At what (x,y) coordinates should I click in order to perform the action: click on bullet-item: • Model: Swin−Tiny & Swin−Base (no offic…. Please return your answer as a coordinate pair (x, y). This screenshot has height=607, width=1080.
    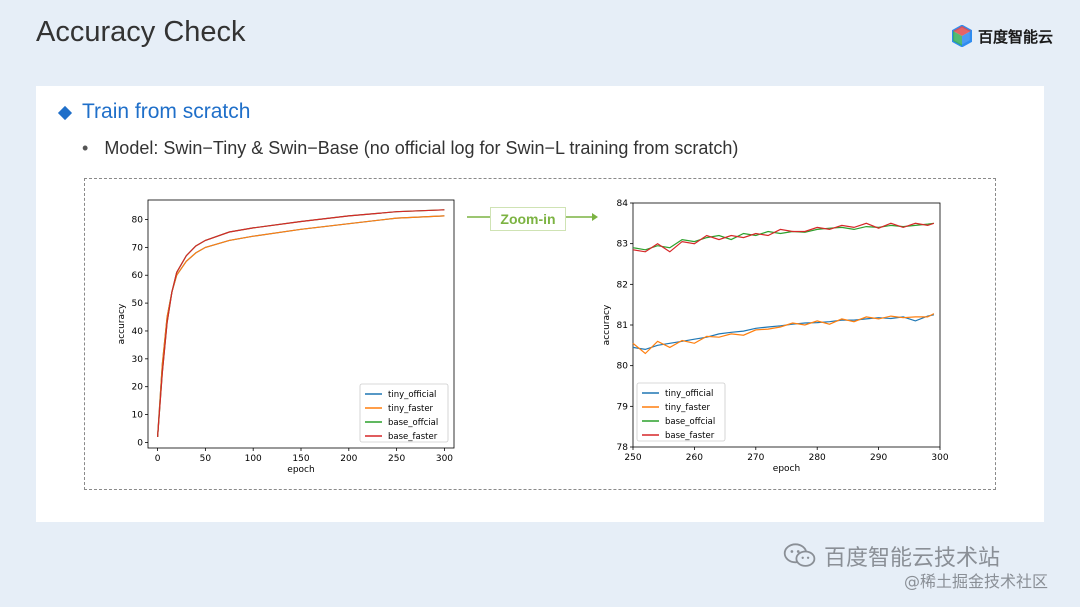
    Looking at the image, I should click on (410, 148).